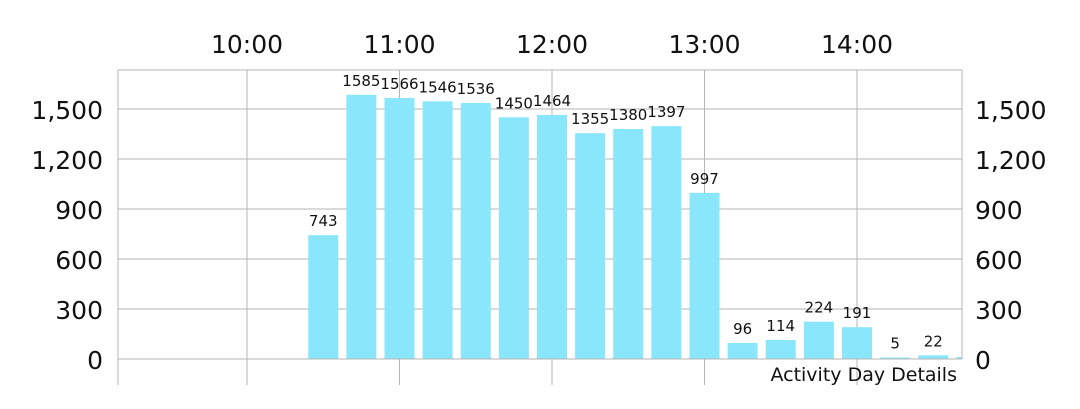 The image size is (1080, 409). Describe the element at coordinates (247, 44) in the screenshot. I see `x-tick-label: 10:00` at that location.